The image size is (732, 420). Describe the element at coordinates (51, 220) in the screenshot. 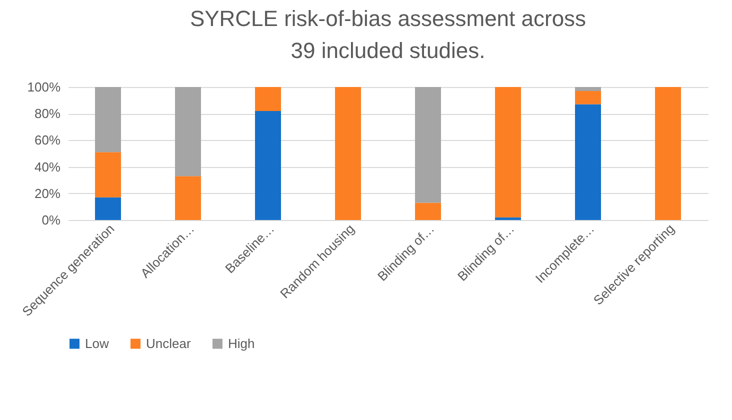

I see `y-tick-label: 0%` at that location.